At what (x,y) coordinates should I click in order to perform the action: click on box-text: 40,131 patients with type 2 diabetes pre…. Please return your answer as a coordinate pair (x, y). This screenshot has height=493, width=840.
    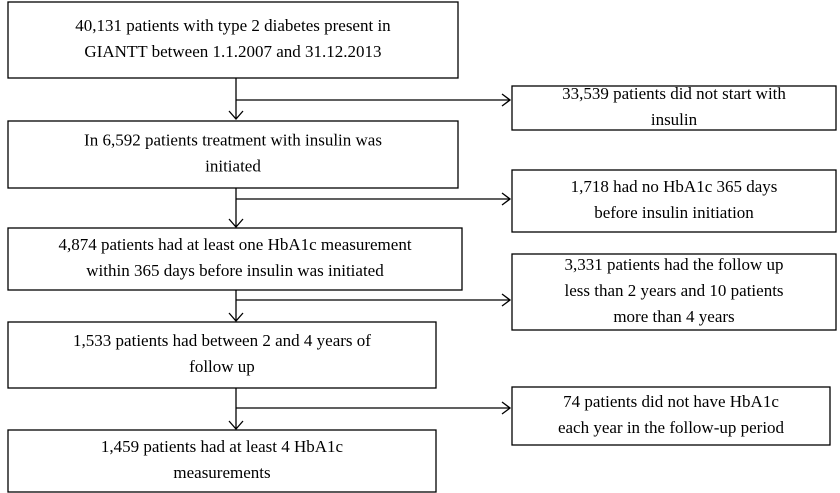
    Looking at the image, I should click on (233, 25).